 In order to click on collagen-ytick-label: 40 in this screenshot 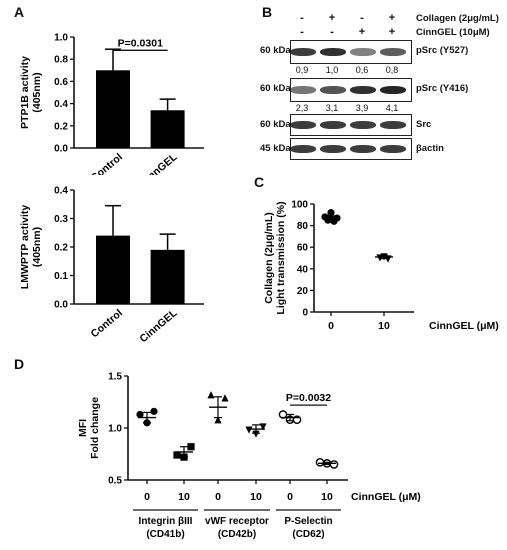, I will do `click(303, 269)`.